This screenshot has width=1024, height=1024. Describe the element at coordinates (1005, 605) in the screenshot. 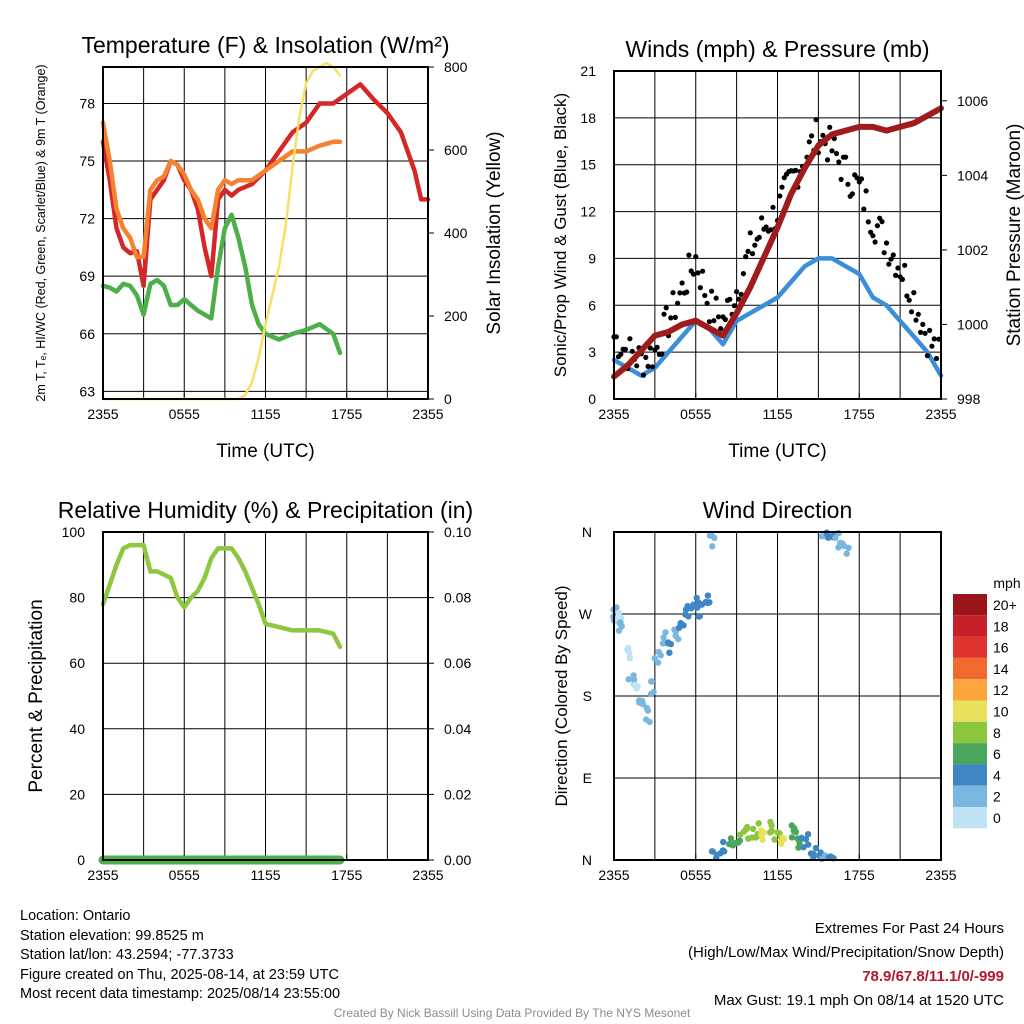

I see `legend-label: 20+` at that location.